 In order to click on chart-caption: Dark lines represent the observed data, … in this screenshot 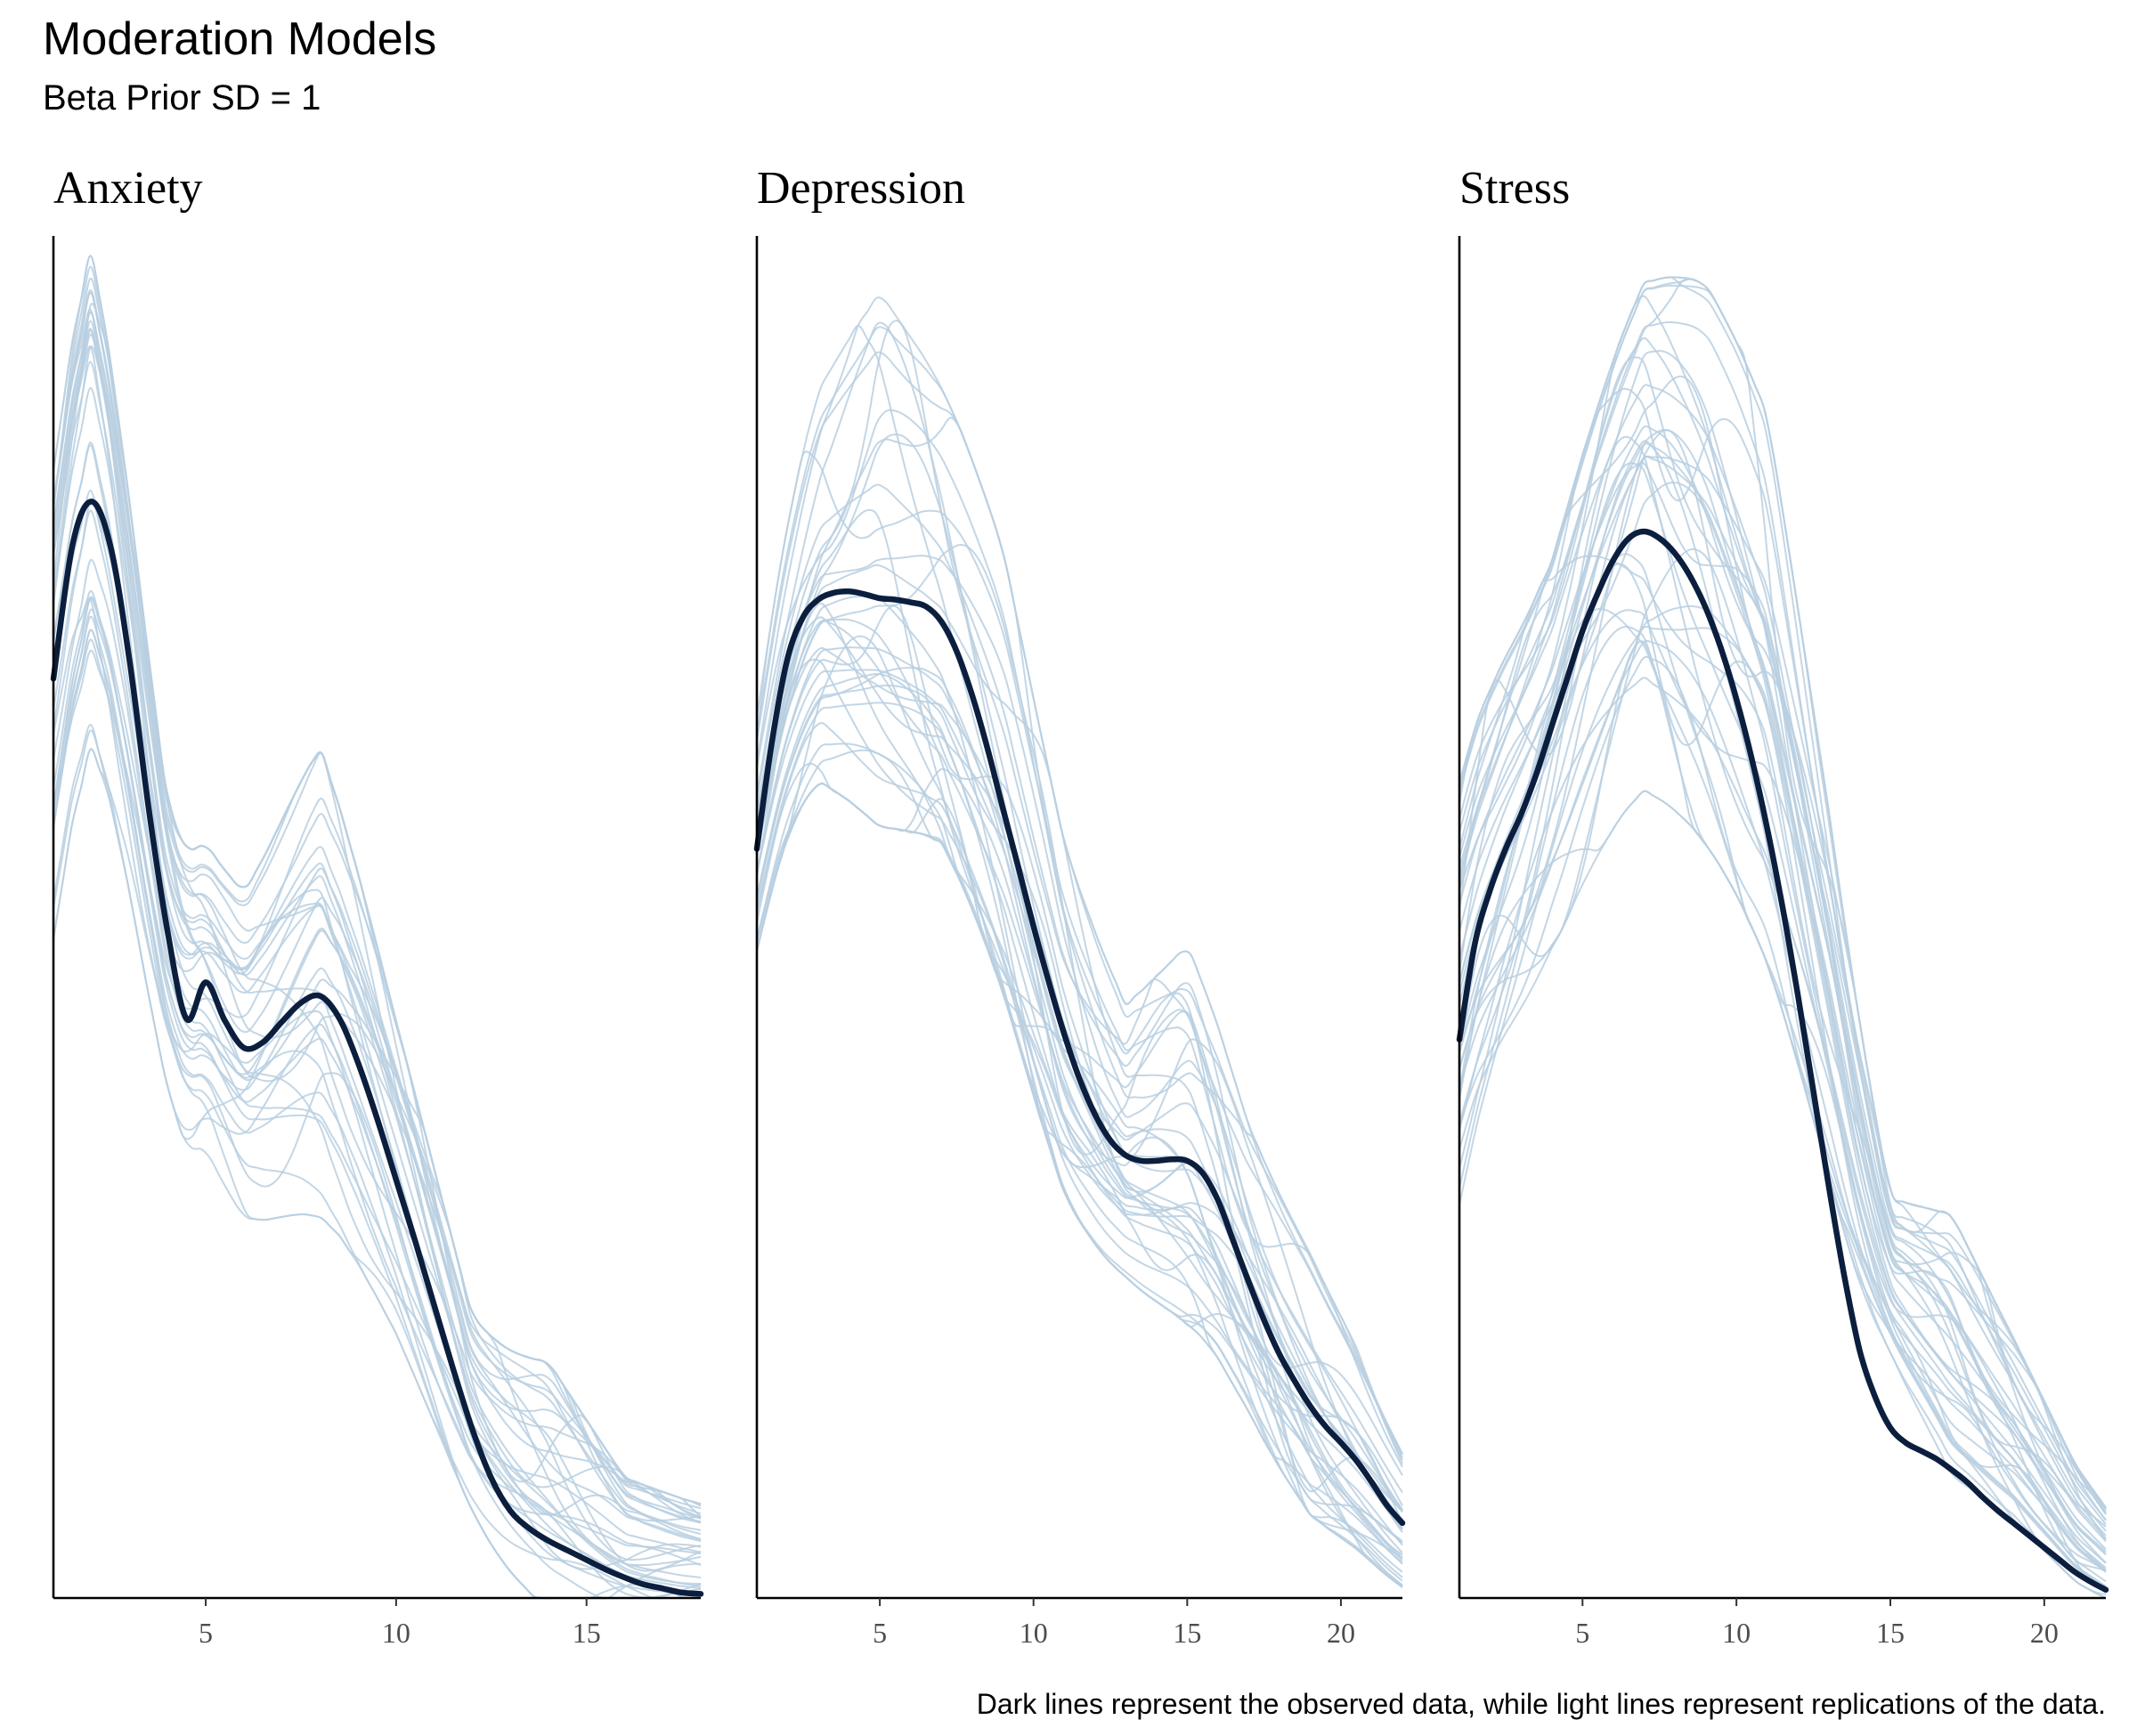, I will do `click(1541, 1704)`.